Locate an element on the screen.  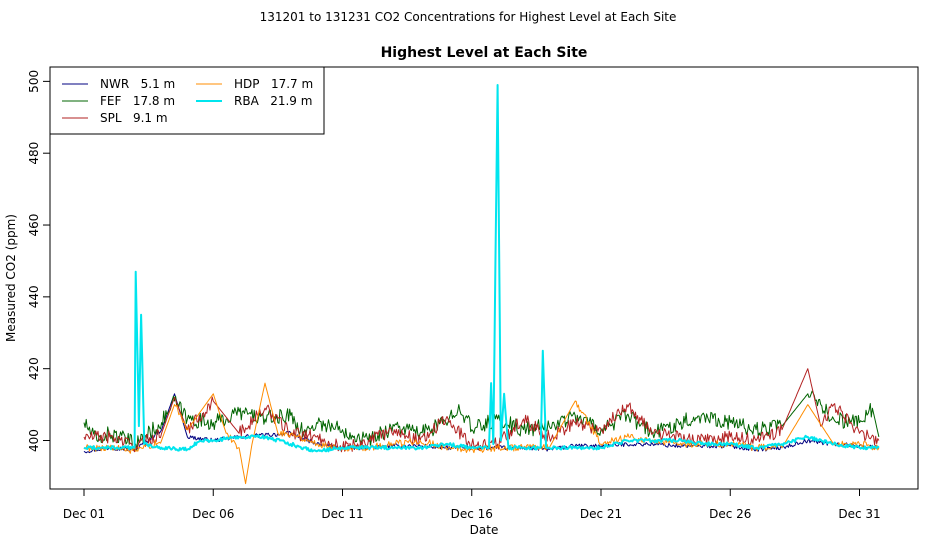
y-axis: 400 420 440 460 480 500 is located at coordinates (39, 261).